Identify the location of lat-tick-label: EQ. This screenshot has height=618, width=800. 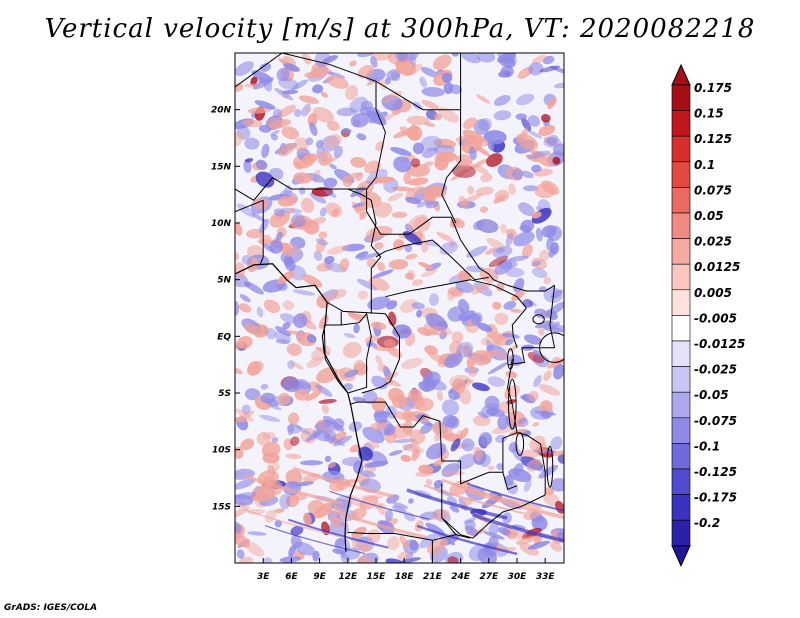
(224, 337).